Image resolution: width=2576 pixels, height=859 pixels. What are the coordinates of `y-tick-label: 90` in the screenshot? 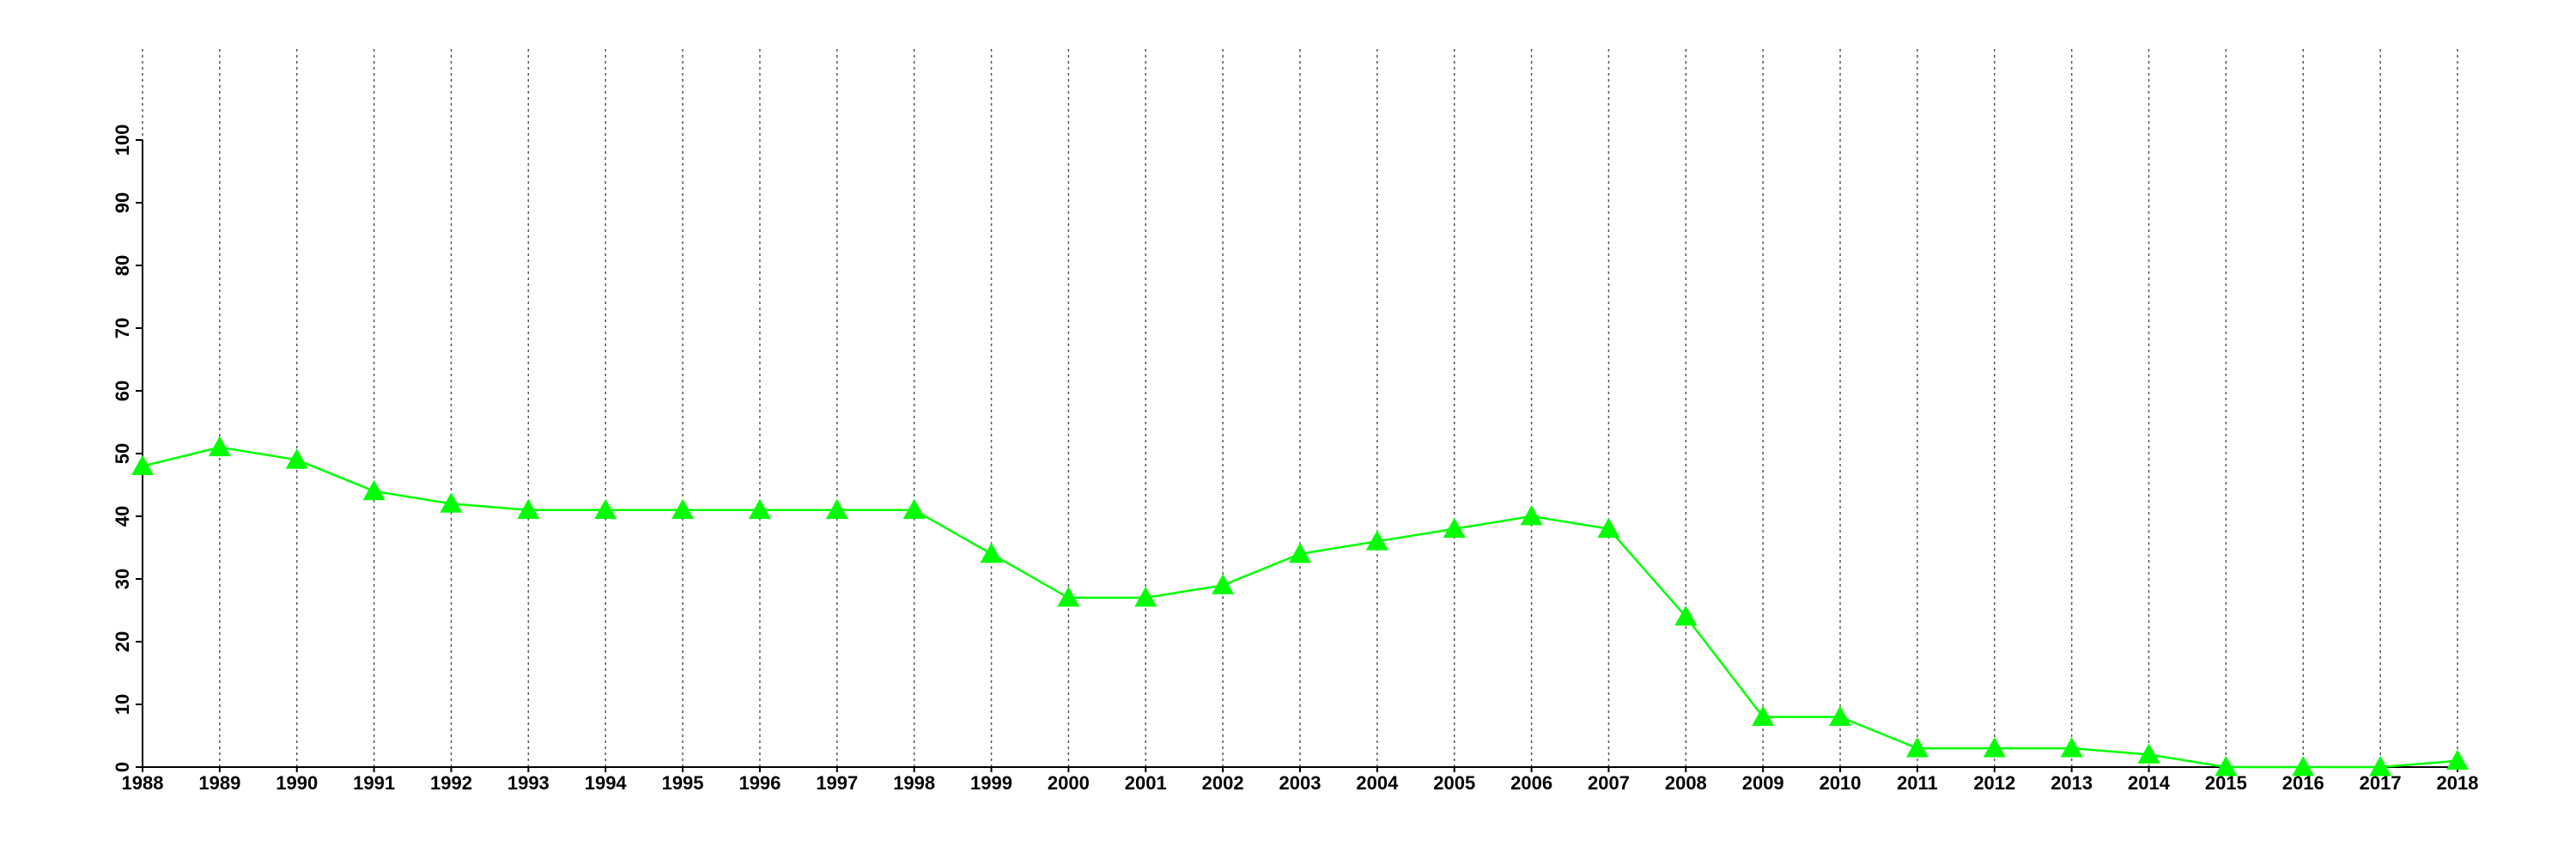 It's located at (123, 203).